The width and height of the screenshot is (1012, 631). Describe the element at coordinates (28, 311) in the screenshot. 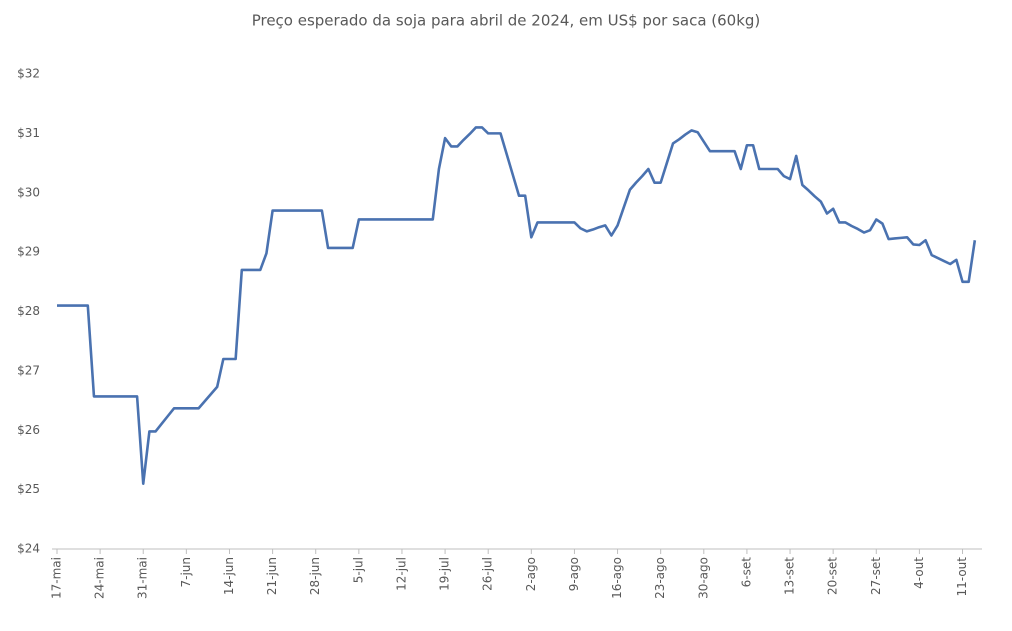

I see `y-tick-label: $28` at that location.